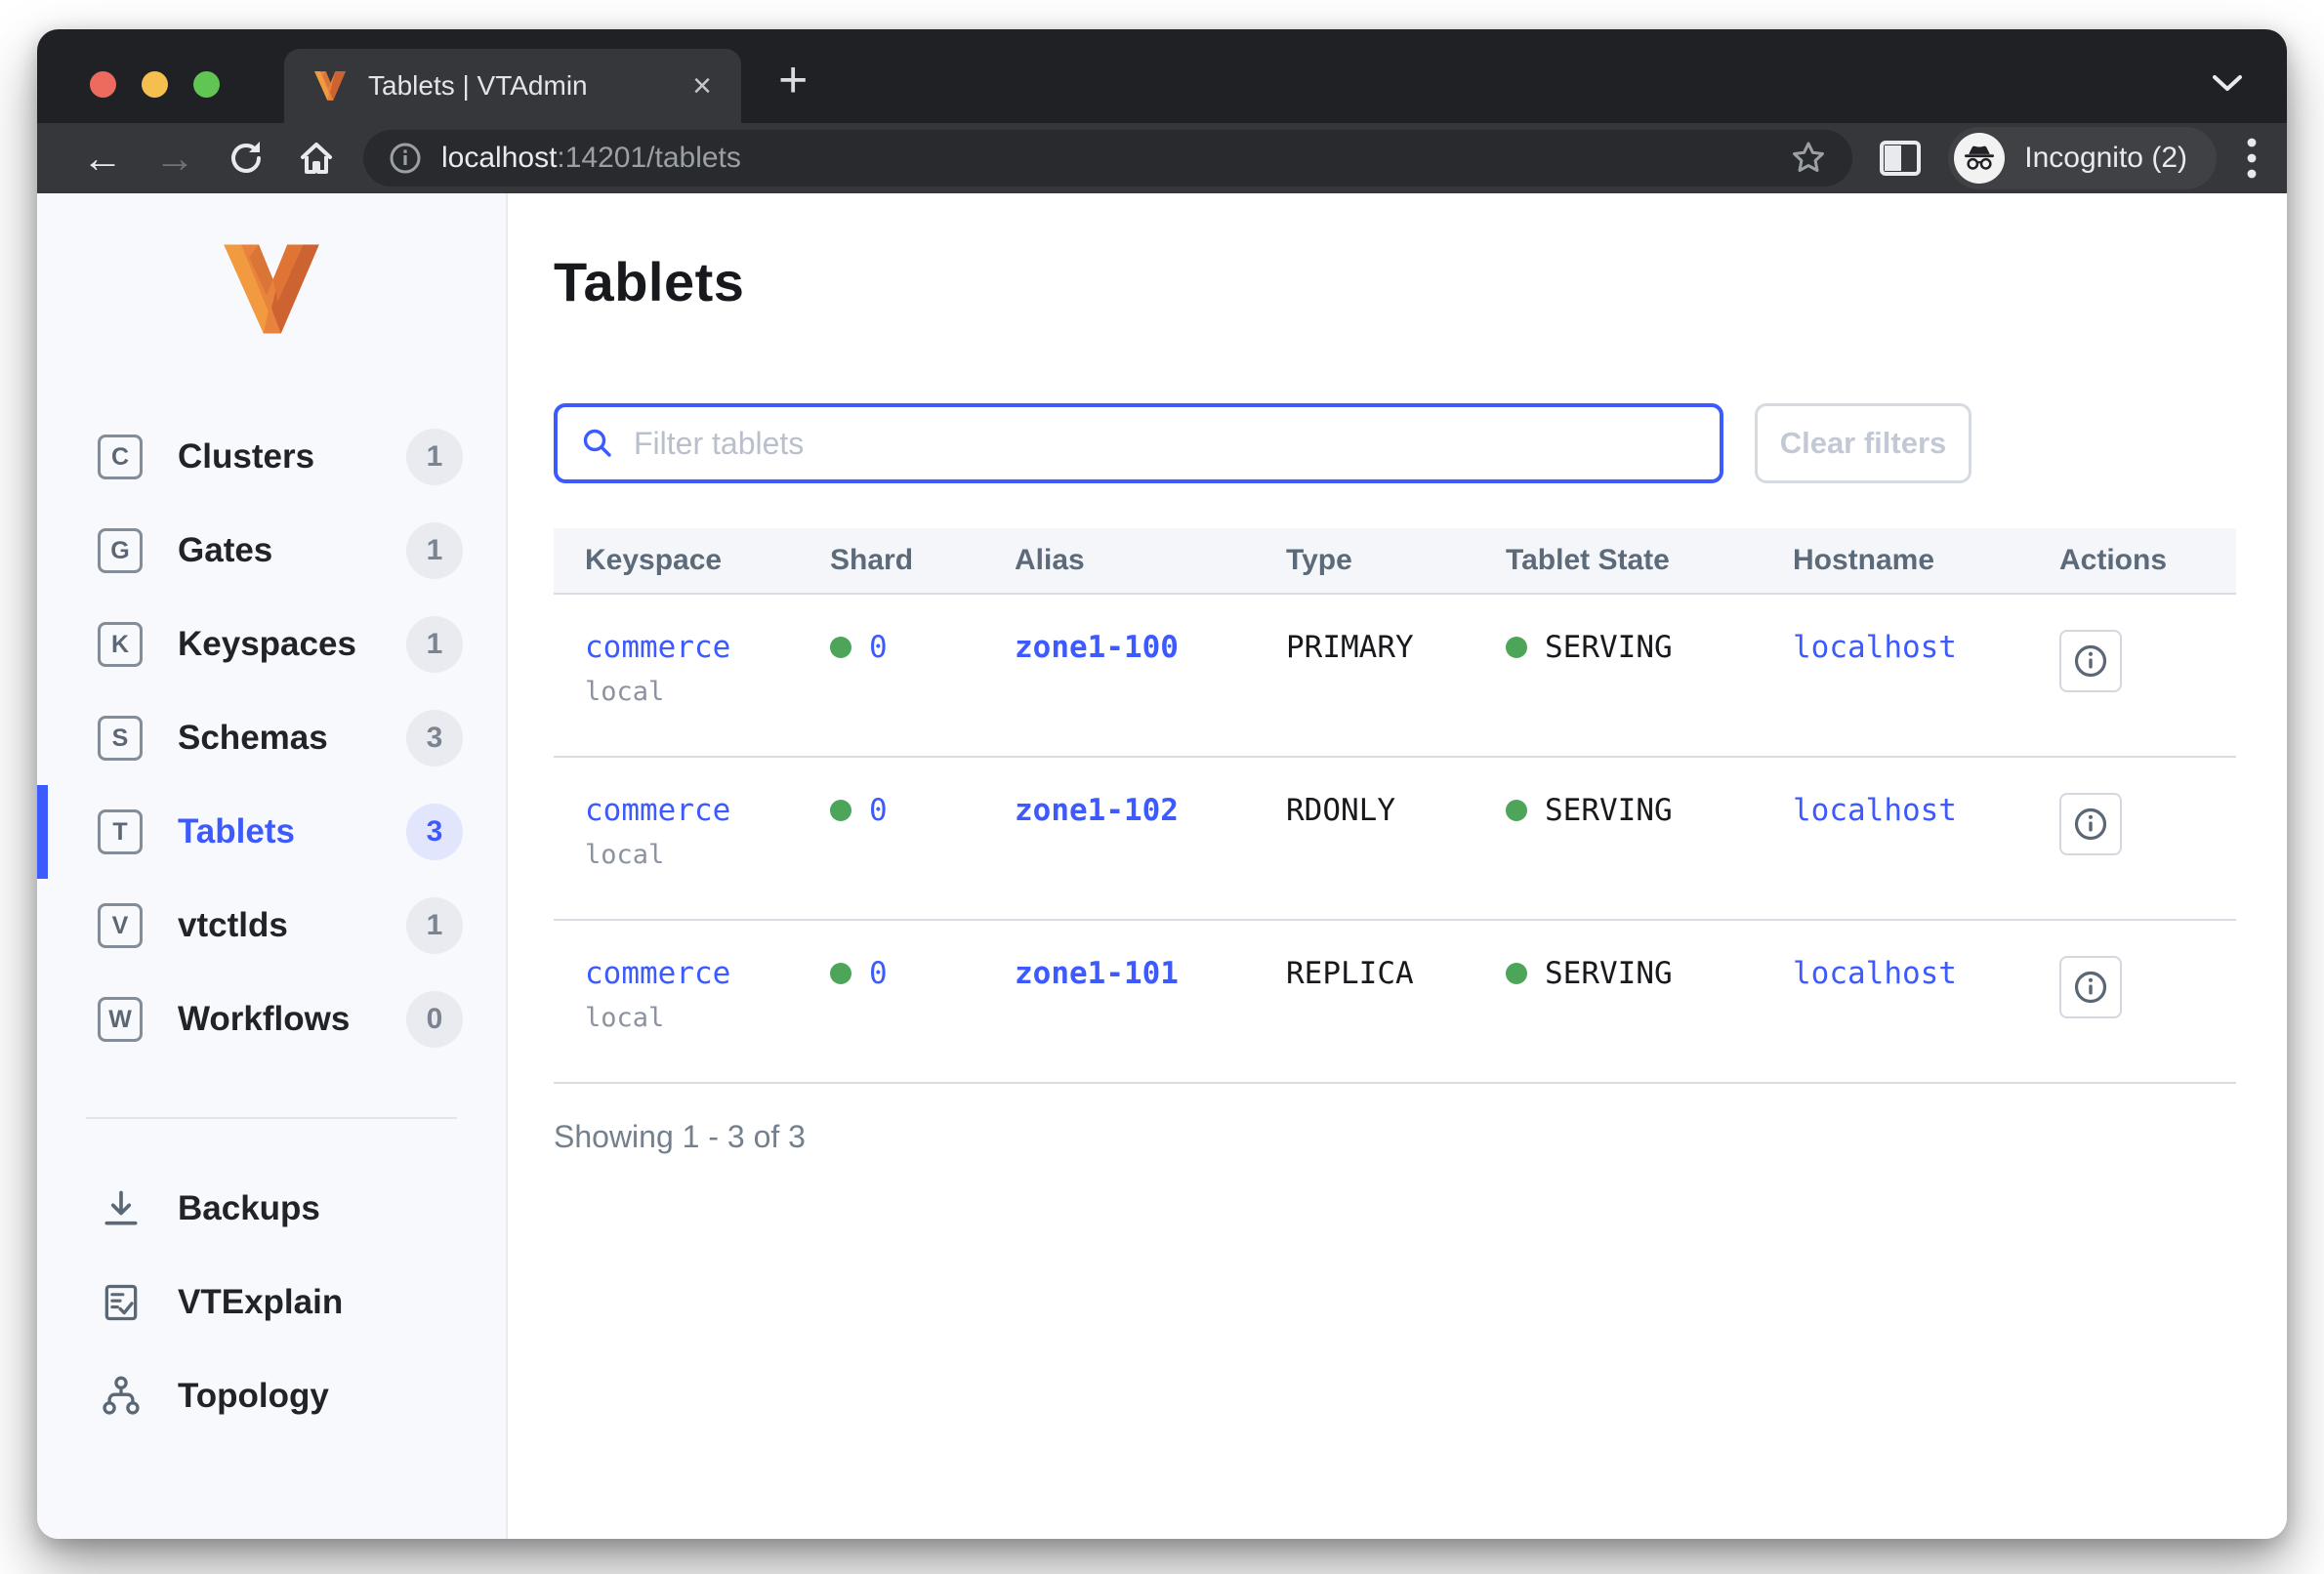  I want to click on col-alias: Alias, so click(1050, 560).